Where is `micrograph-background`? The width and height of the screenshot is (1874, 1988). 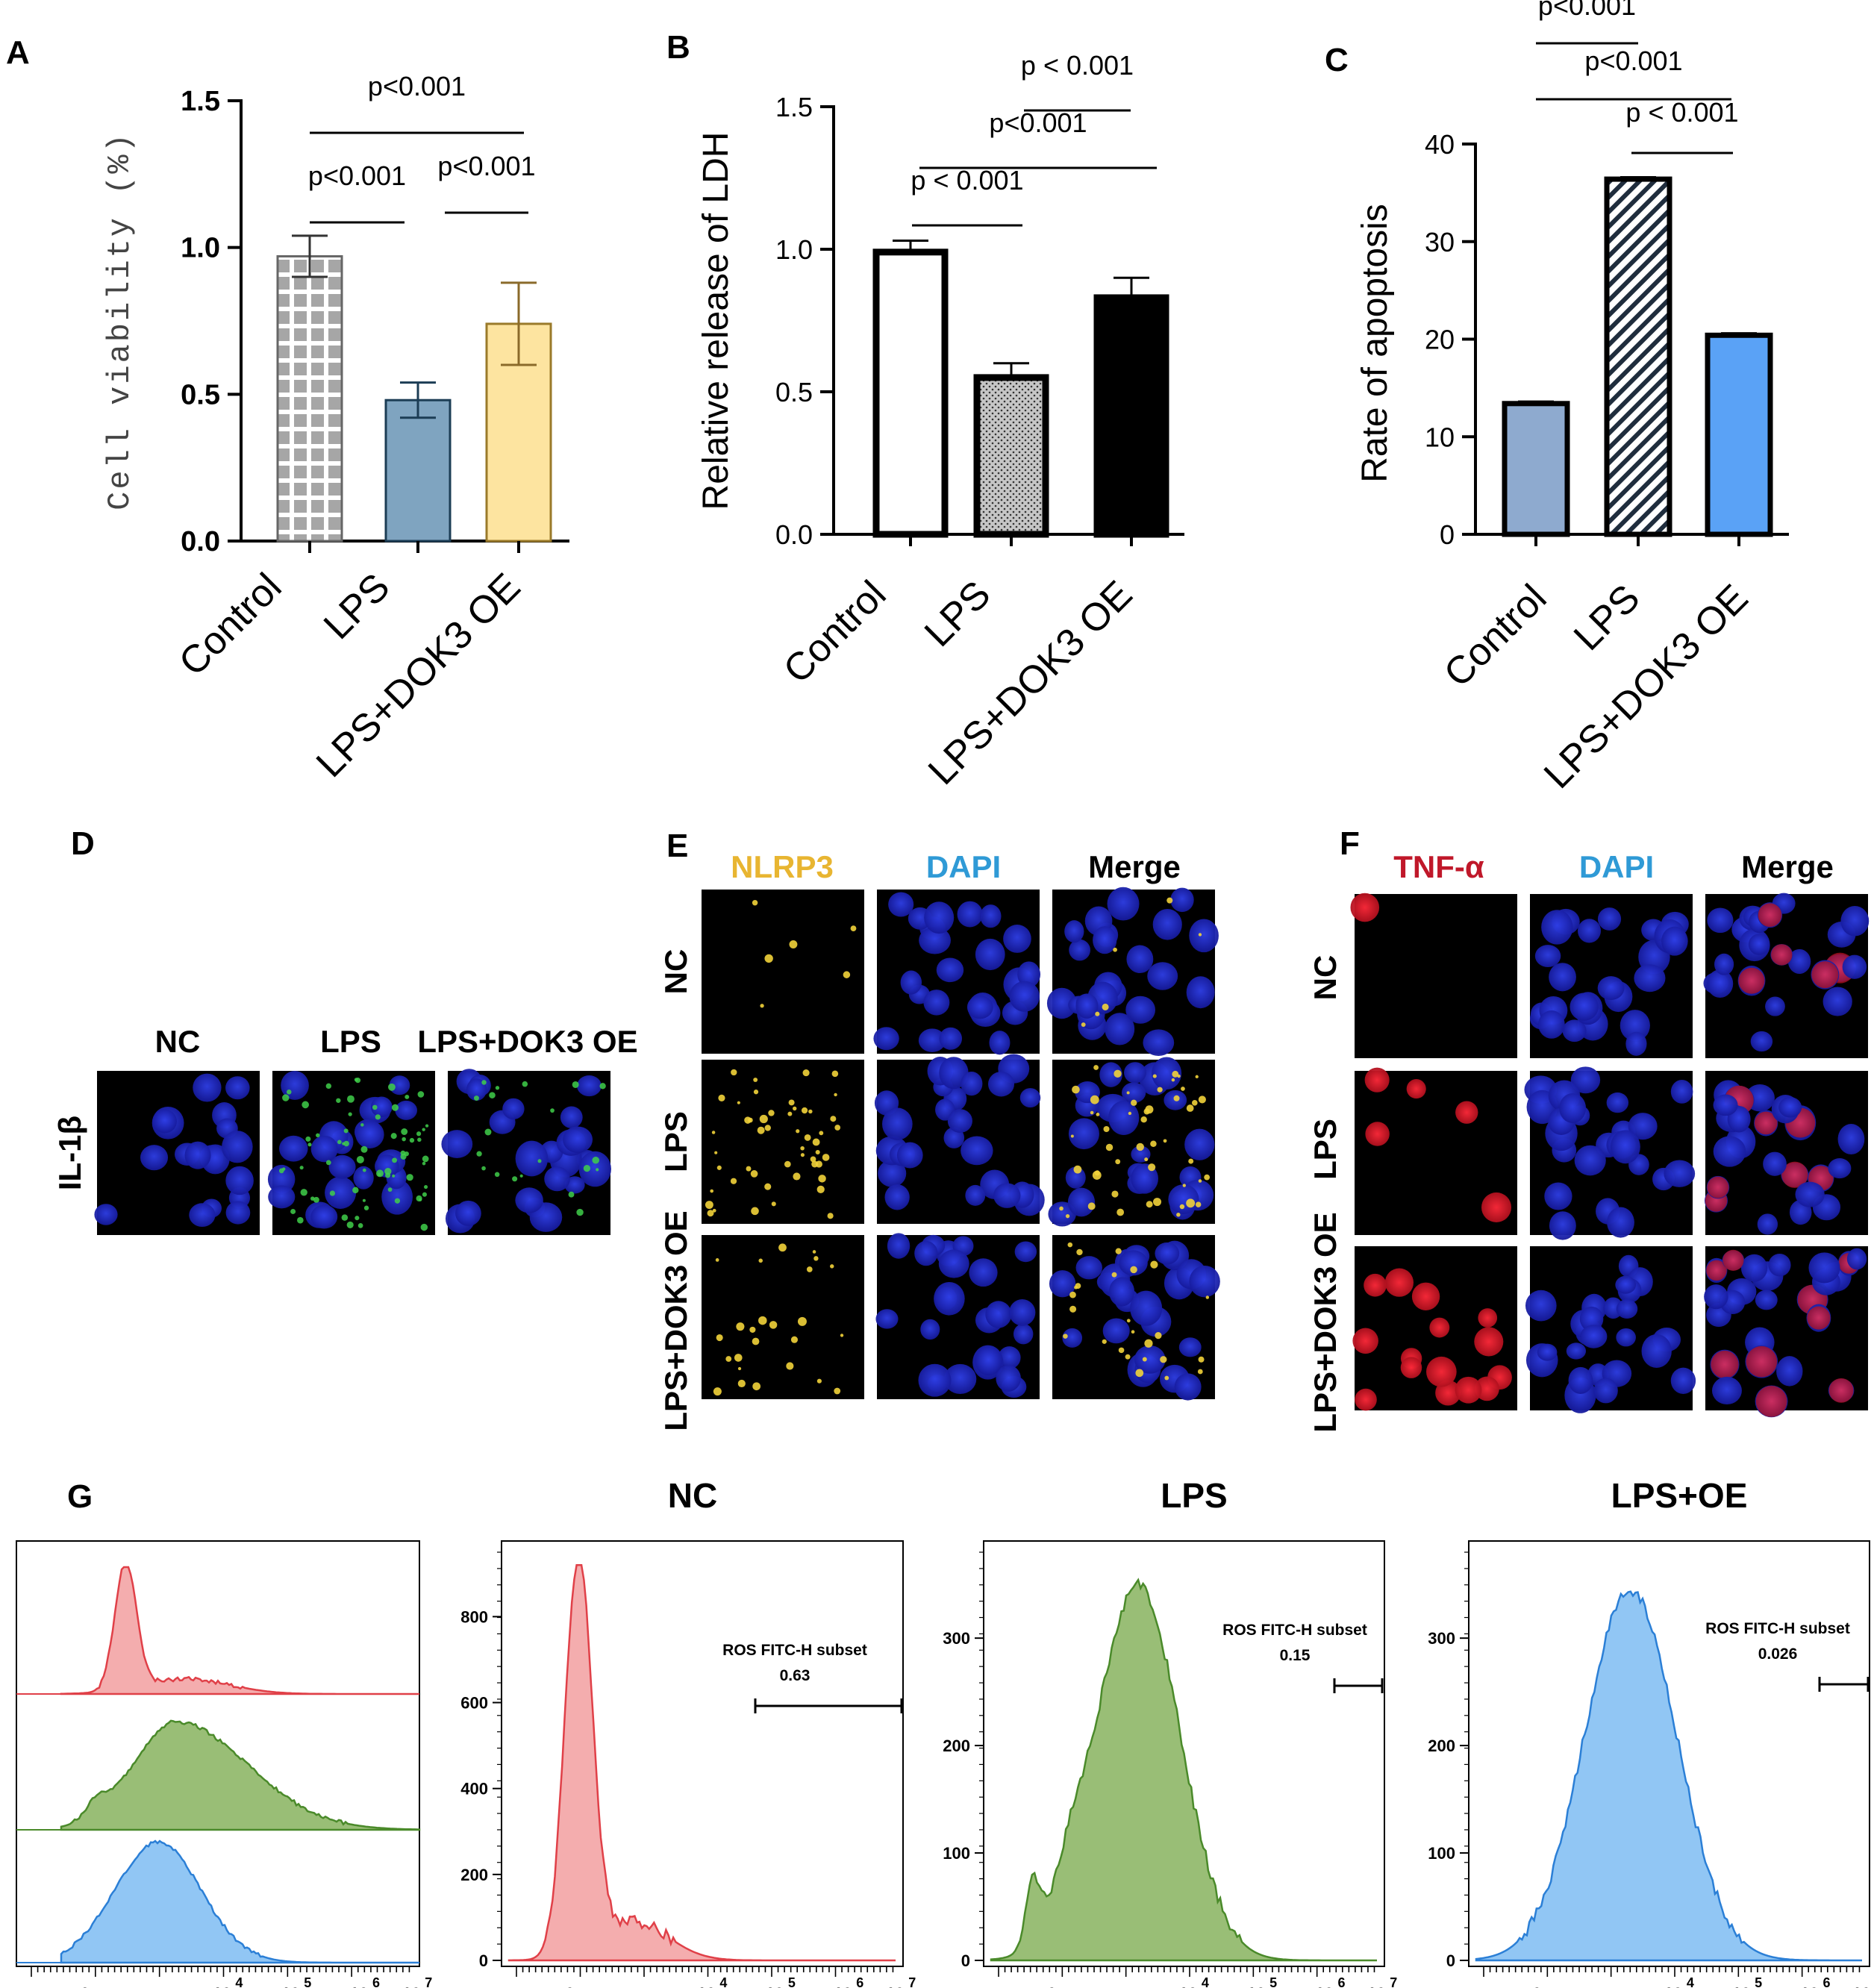 micrograph-background is located at coordinates (783, 972).